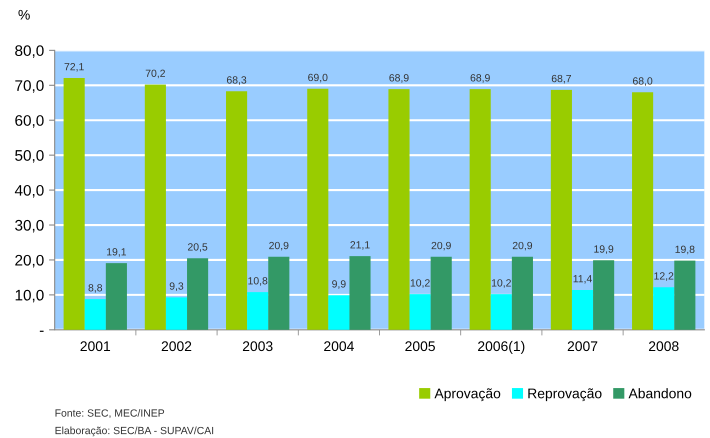 Image resolution: width=710 pixels, height=438 pixels. I want to click on legend-label: Abandono, so click(660, 393).